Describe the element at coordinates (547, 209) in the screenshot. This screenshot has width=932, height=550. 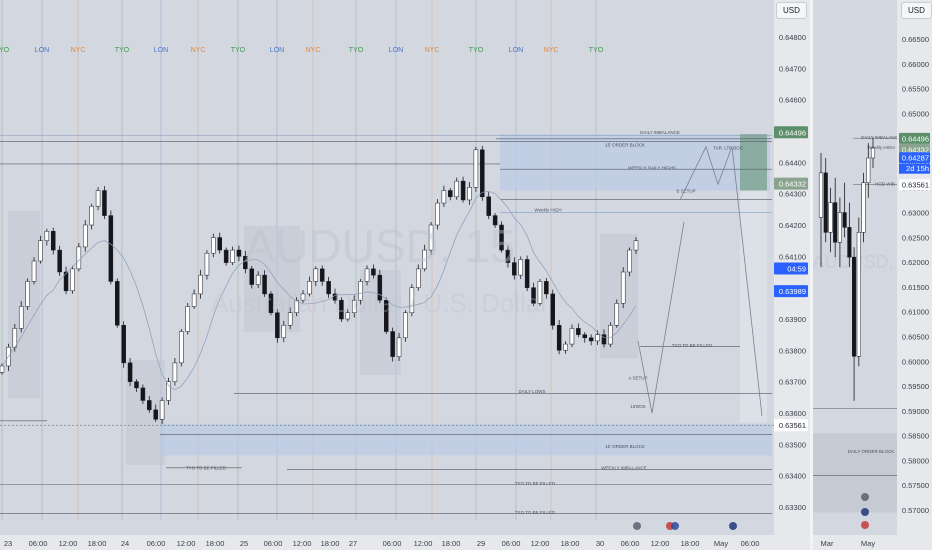
I see `annotation-weekly-high: Weekly HIGH` at that location.